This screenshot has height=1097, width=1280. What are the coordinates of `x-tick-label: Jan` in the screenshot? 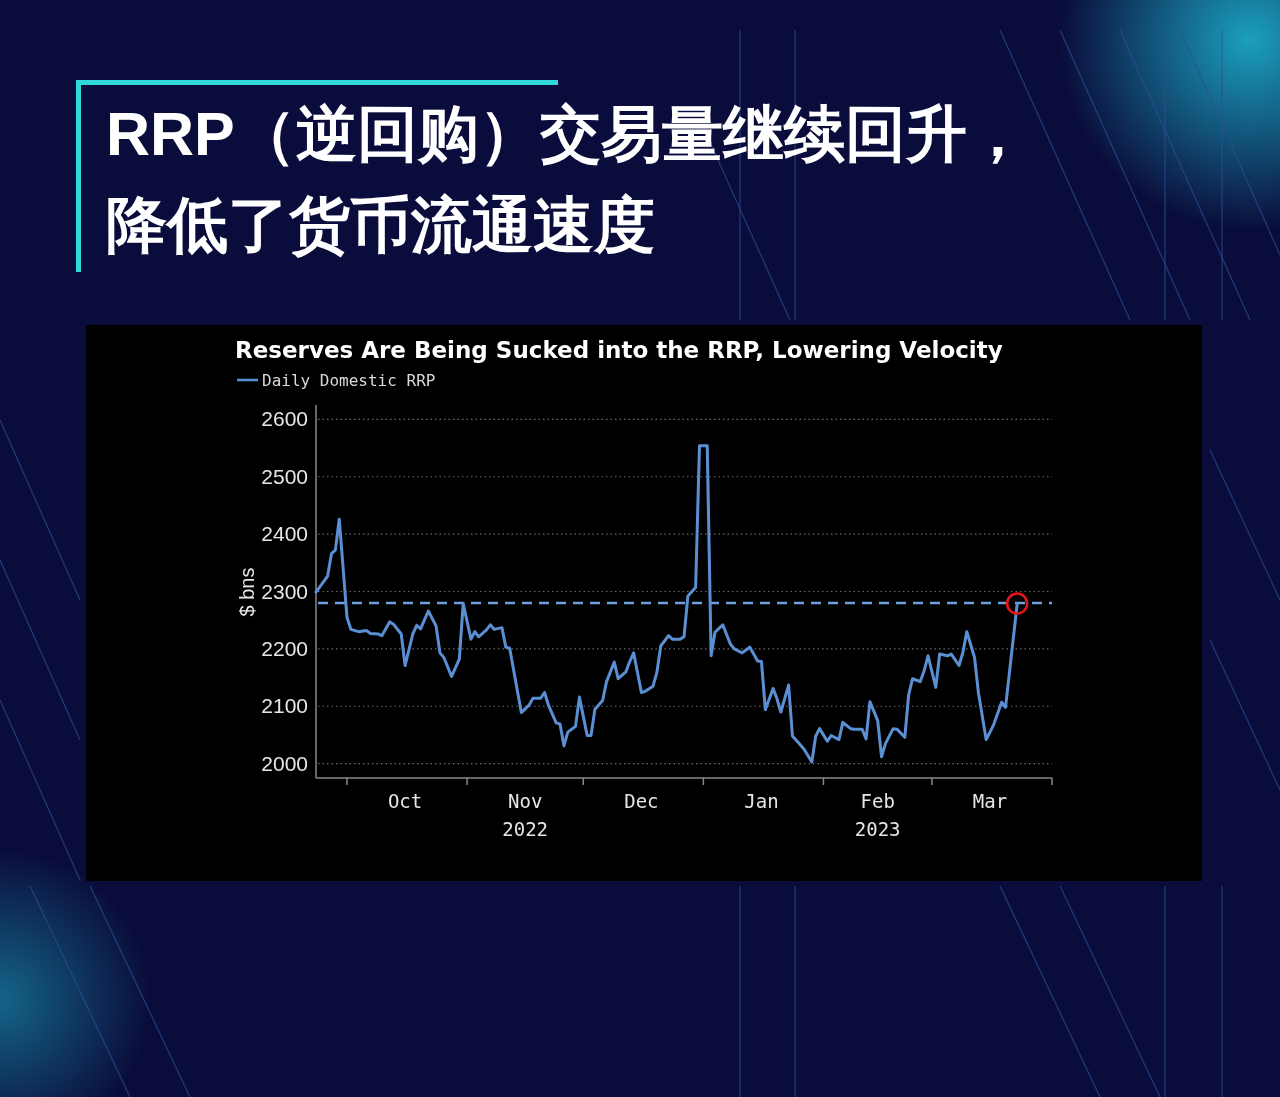 It's located at (761, 801).